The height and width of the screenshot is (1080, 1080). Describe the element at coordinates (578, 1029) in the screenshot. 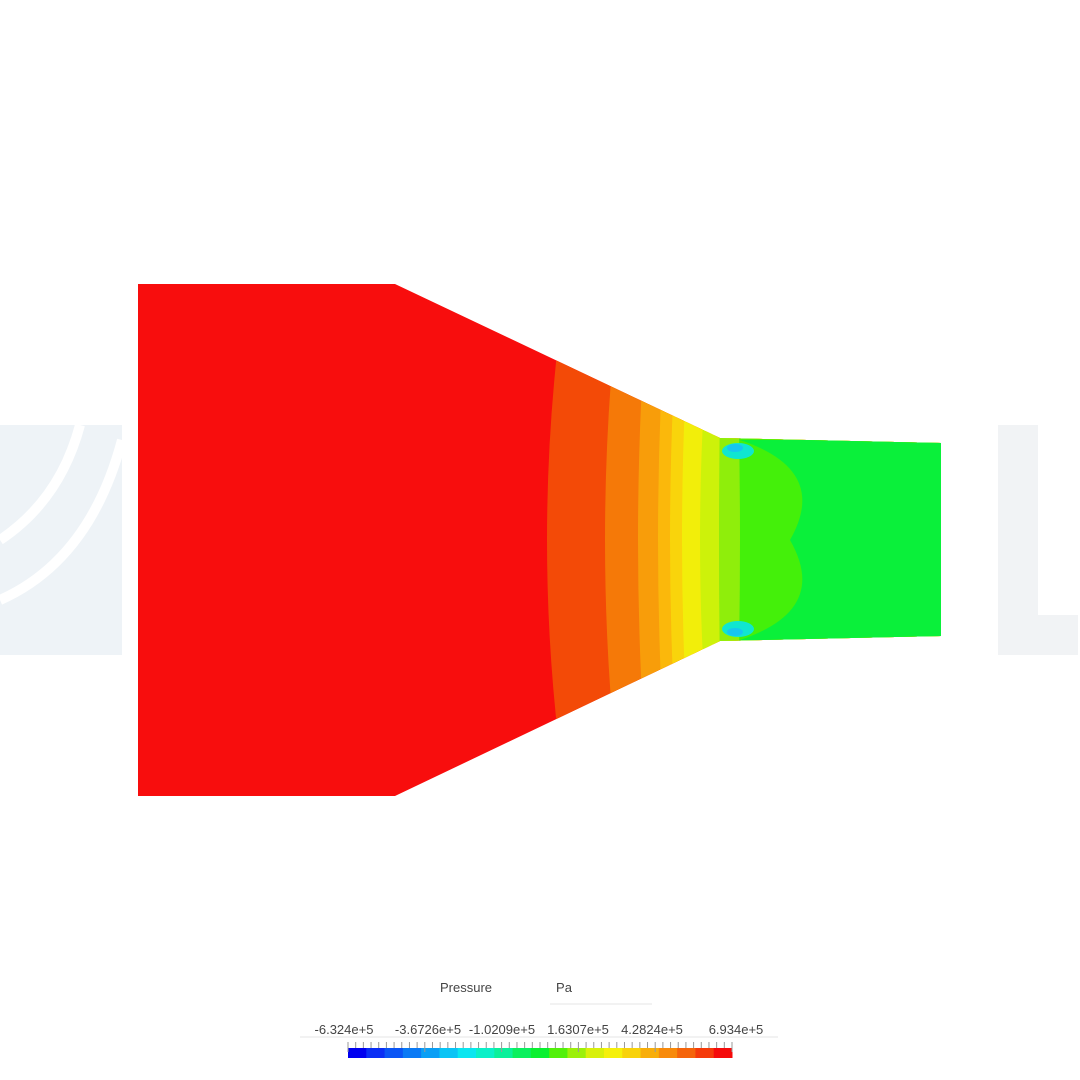

I see `tick-label: 1.6307e+5` at that location.